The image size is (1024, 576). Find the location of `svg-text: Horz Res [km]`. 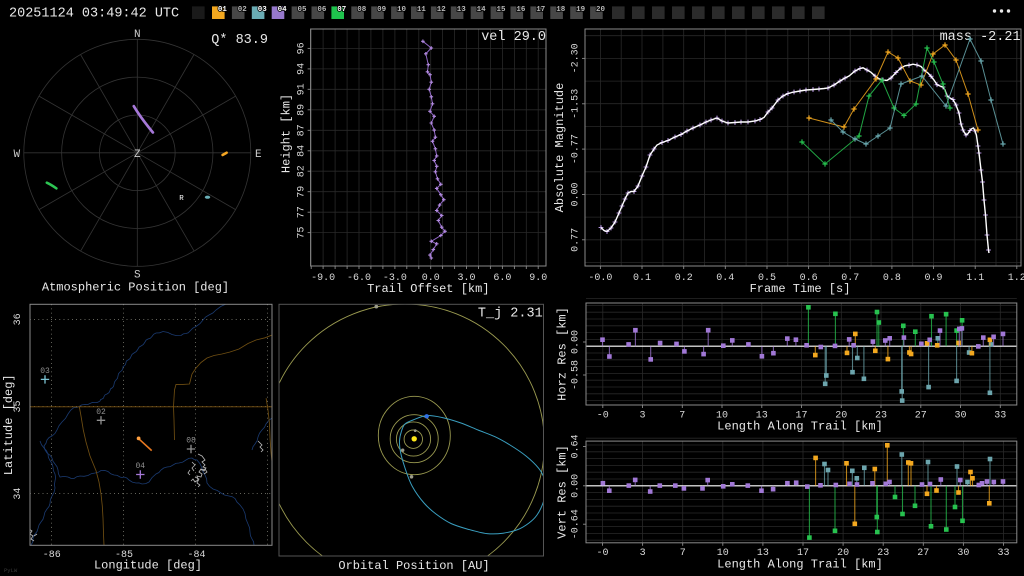

svg-text: Horz Res [km] is located at coordinates (563, 354).